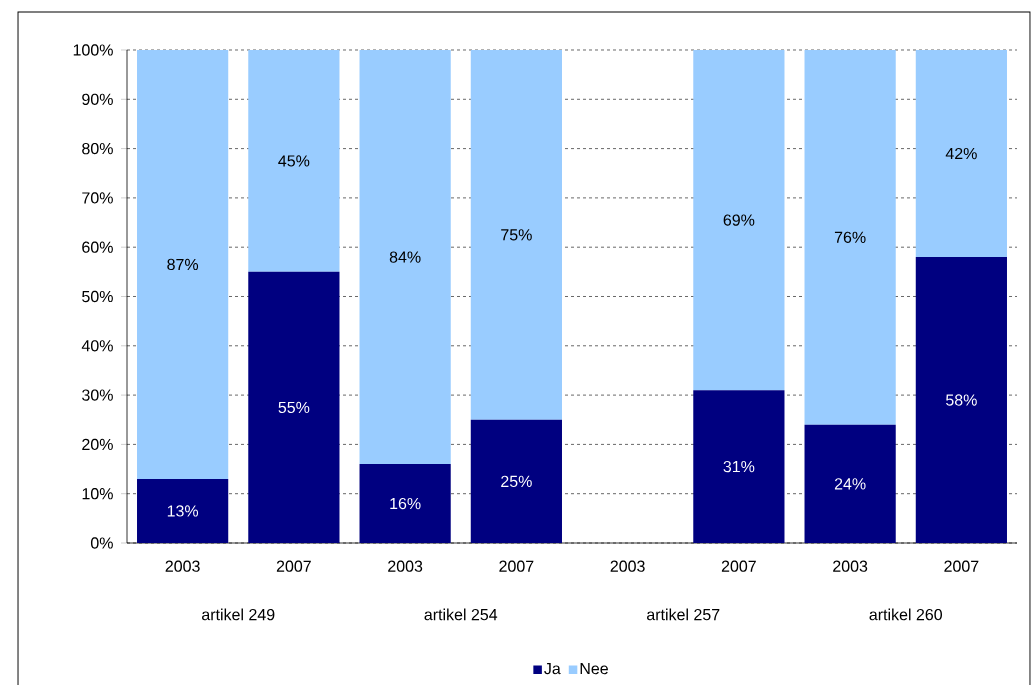  Describe the element at coordinates (683, 614) in the screenshot. I see `text: artikel 257` at that location.